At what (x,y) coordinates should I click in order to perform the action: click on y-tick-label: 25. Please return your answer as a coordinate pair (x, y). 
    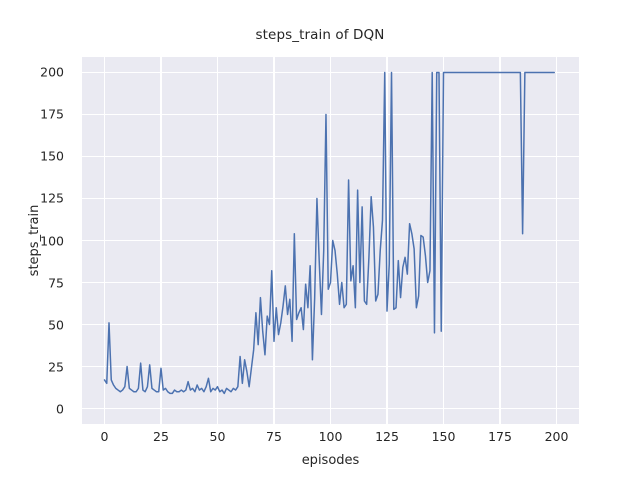
    Looking at the image, I should click on (56, 367).